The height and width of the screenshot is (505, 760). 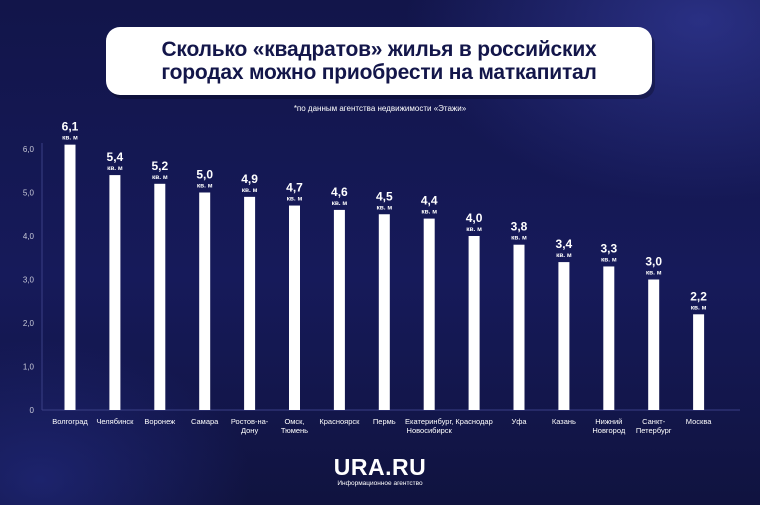 I want to click on bar-value-label: 5,0, so click(x=204, y=175).